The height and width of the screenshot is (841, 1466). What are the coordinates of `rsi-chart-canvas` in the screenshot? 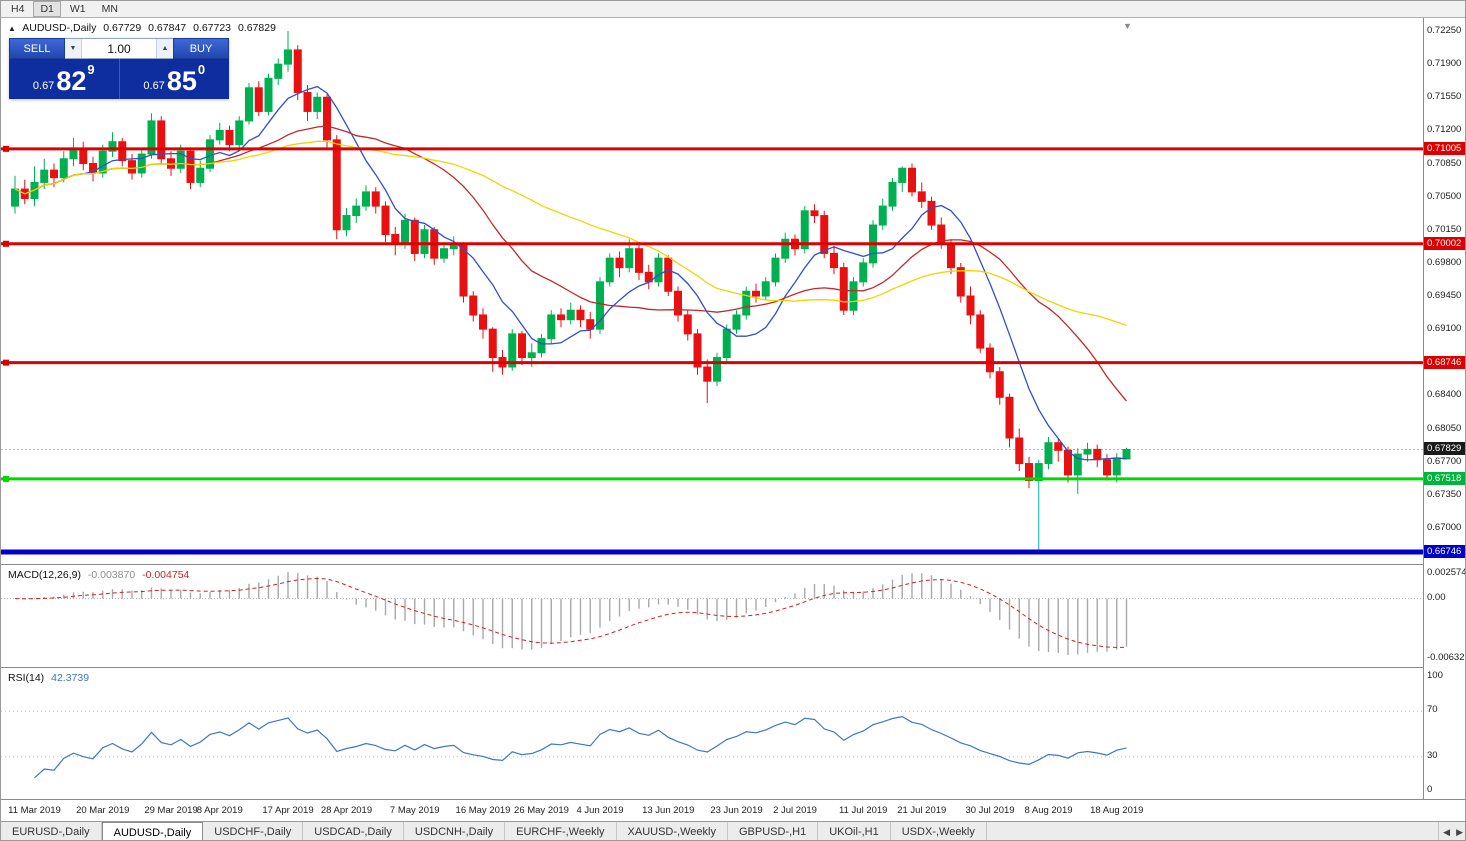 It's located at (712, 734).